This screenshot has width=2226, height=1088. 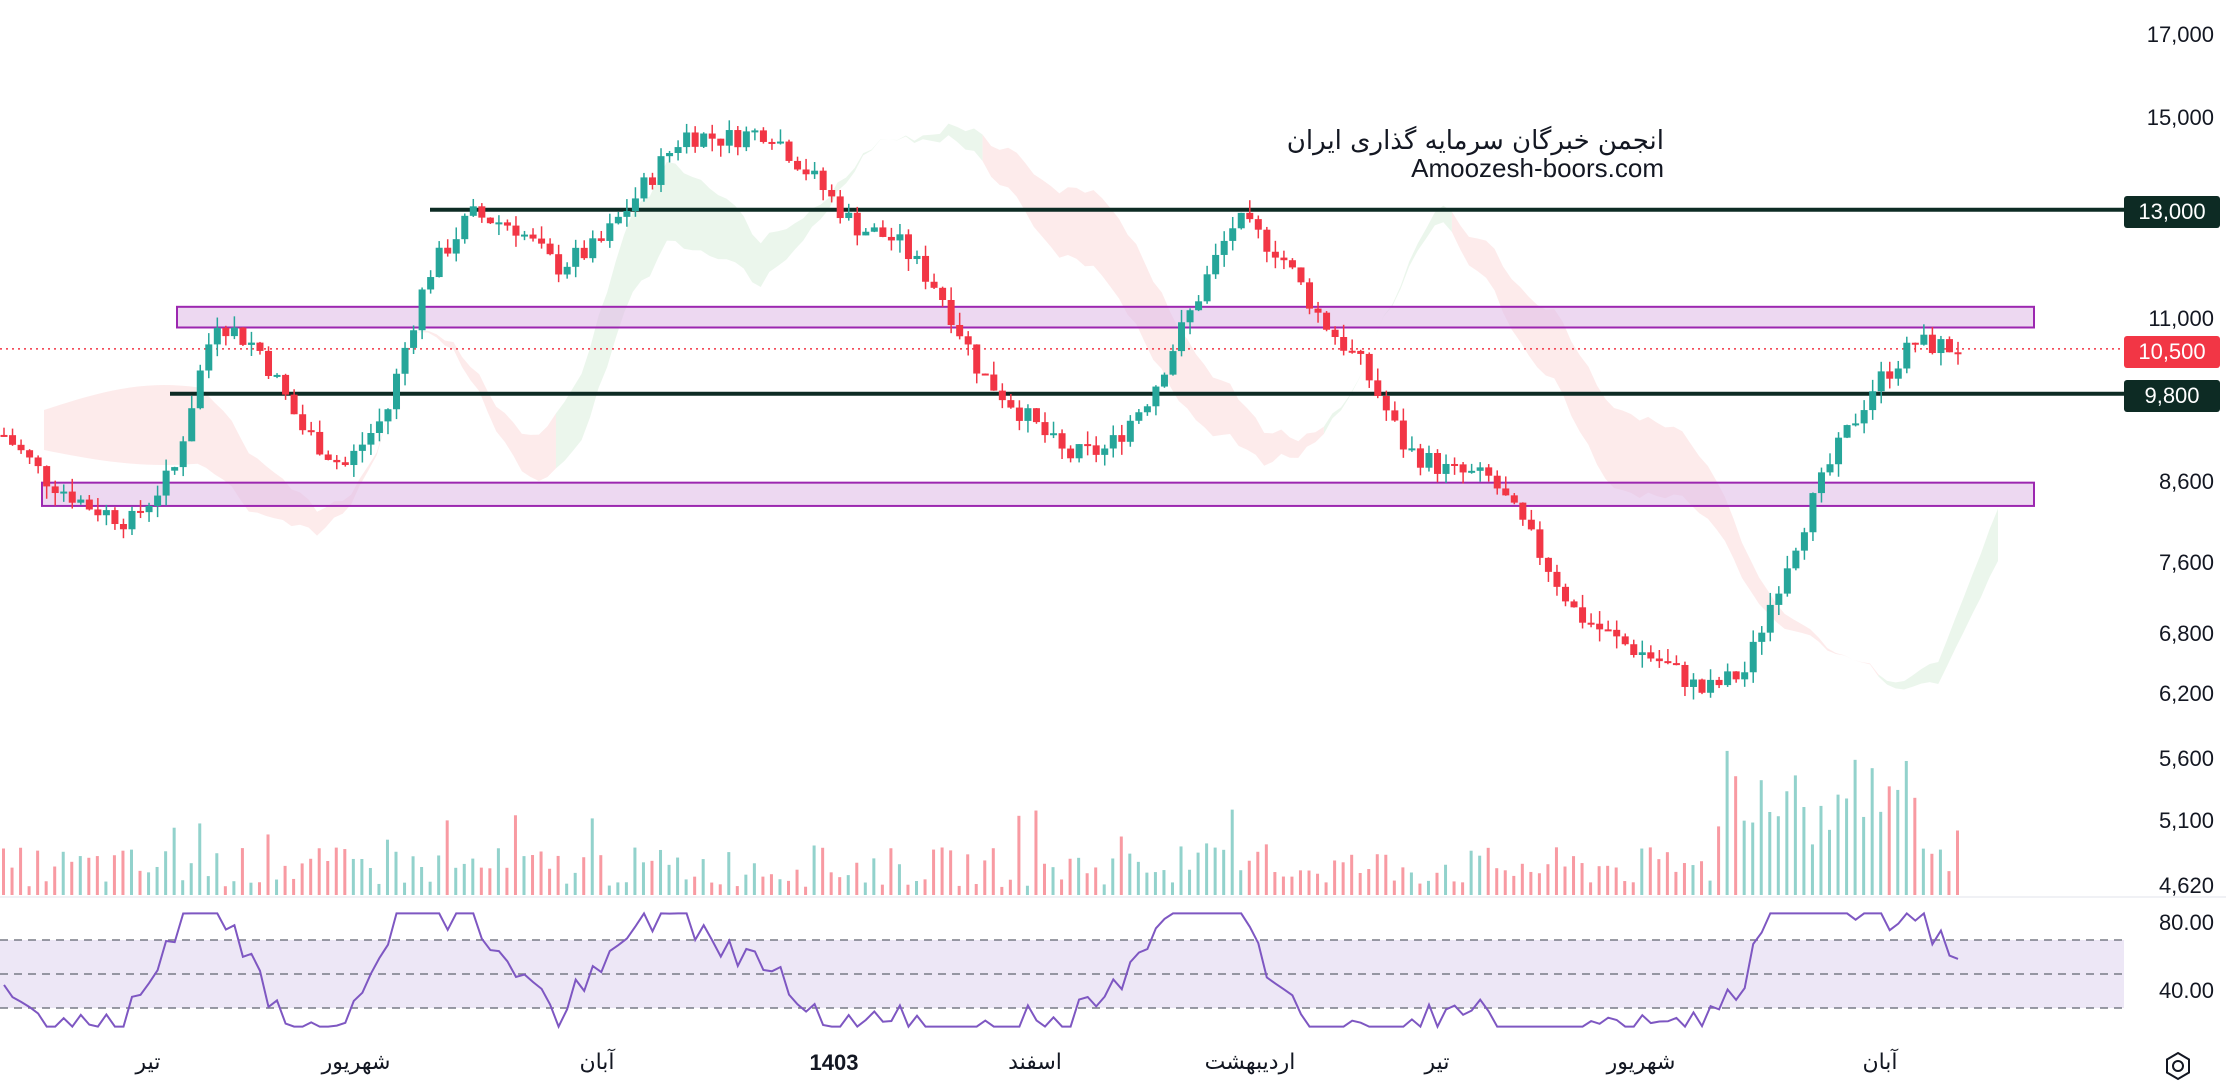 I want to click on price-tick-11000: 11,000, so click(x=2181, y=318).